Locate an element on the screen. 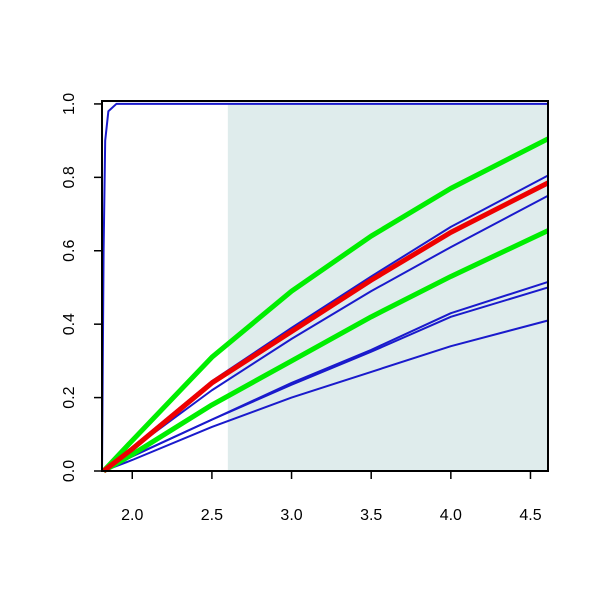 The image size is (600, 600). y-tick-label: 0.2 is located at coordinates (69, 397).